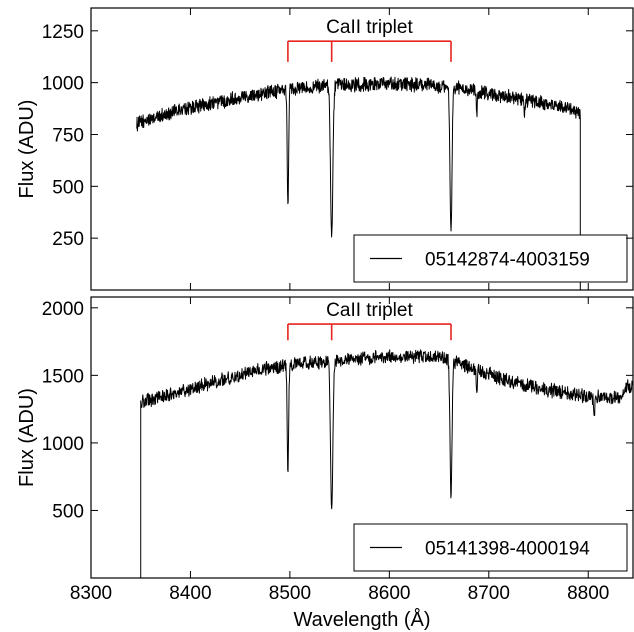  What do you see at coordinates (63, 376) in the screenshot?
I see `bottom-y-tick-label: 1500` at bounding box center [63, 376].